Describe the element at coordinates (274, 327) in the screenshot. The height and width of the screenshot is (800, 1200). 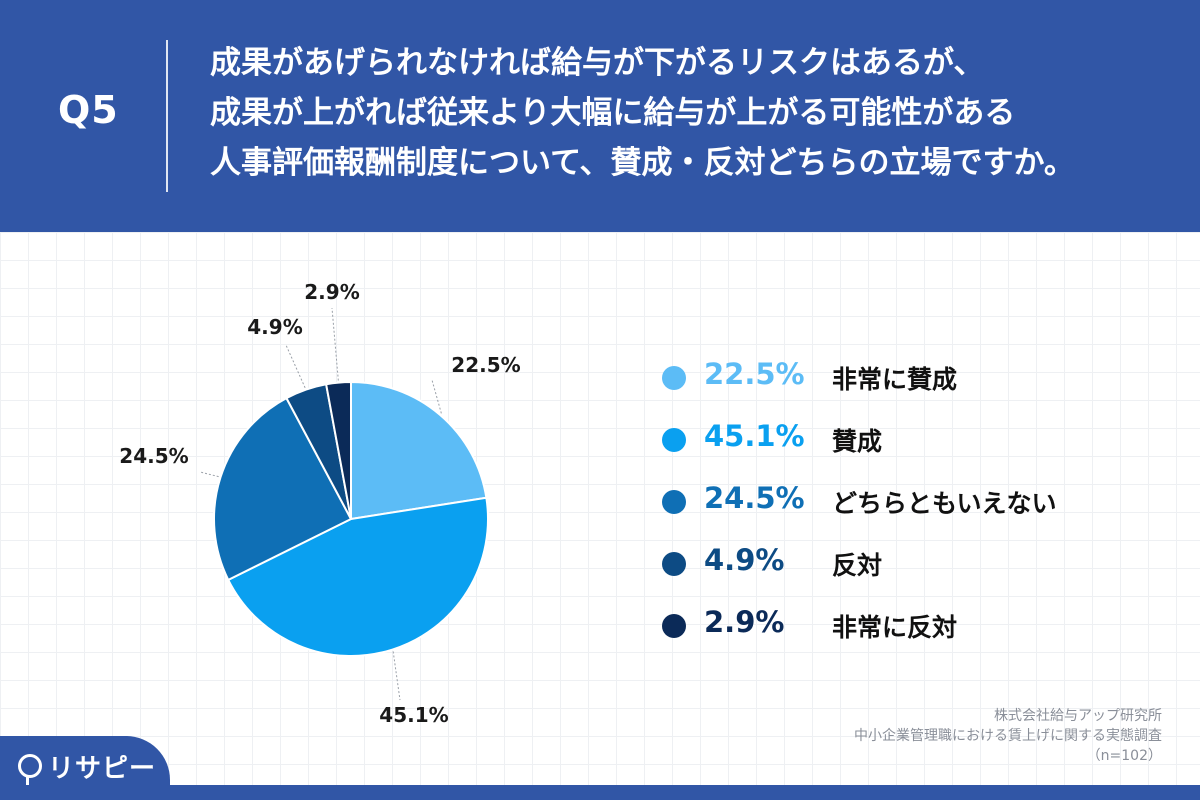
I see `slice-percent-label: 4.9%` at that location.